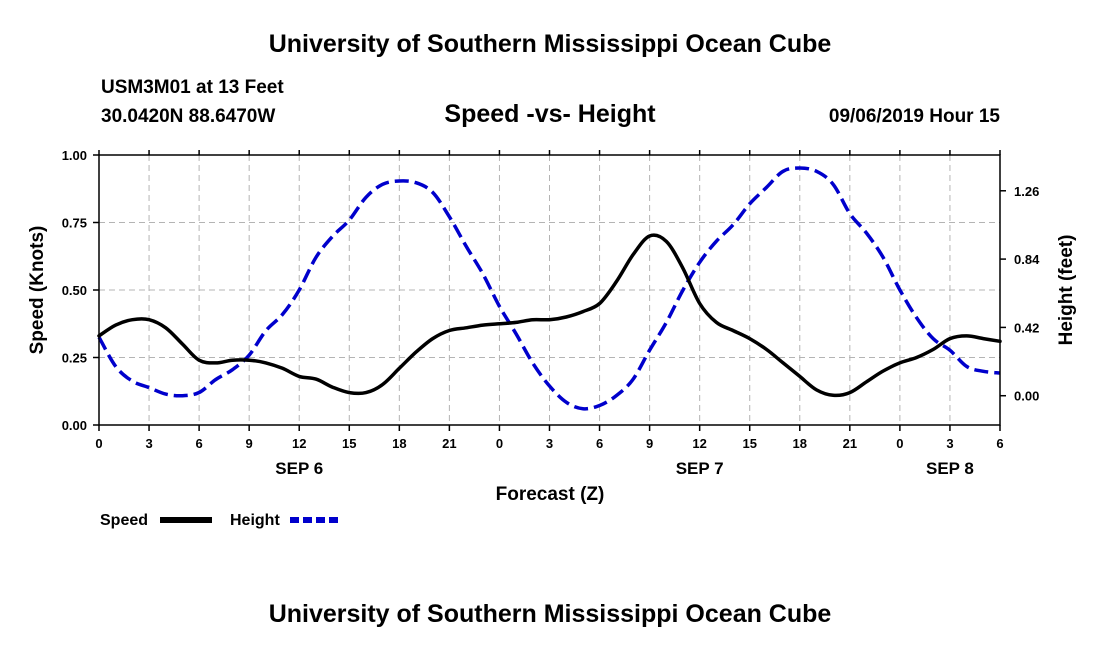 The height and width of the screenshot is (650, 1100). Describe the element at coordinates (74, 223) in the screenshot. I see `y-tick-label: 0.75` at that location.